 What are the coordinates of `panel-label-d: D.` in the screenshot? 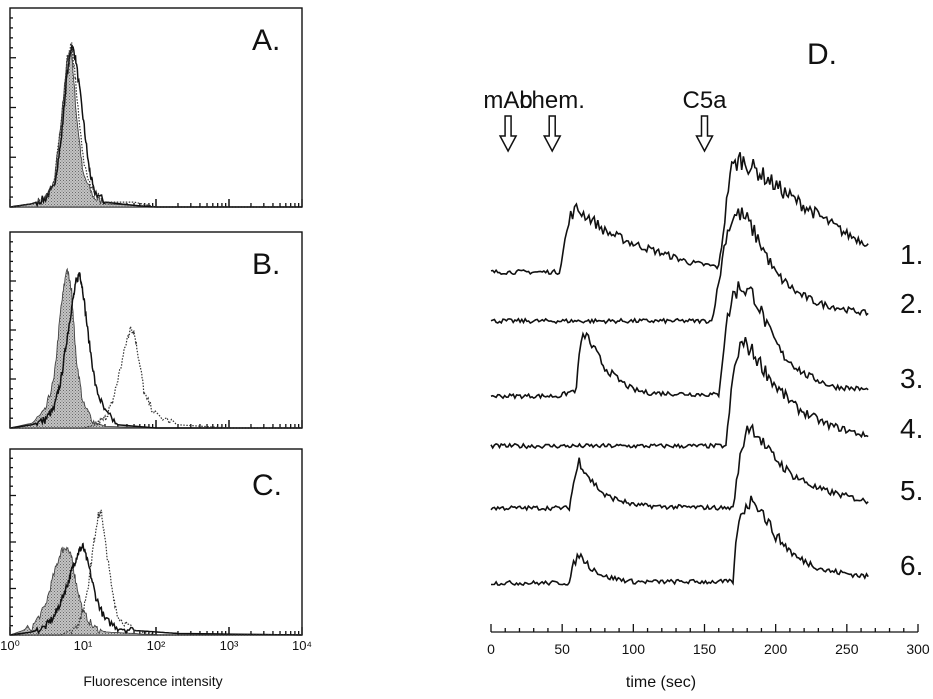 It's located at (822, 54).